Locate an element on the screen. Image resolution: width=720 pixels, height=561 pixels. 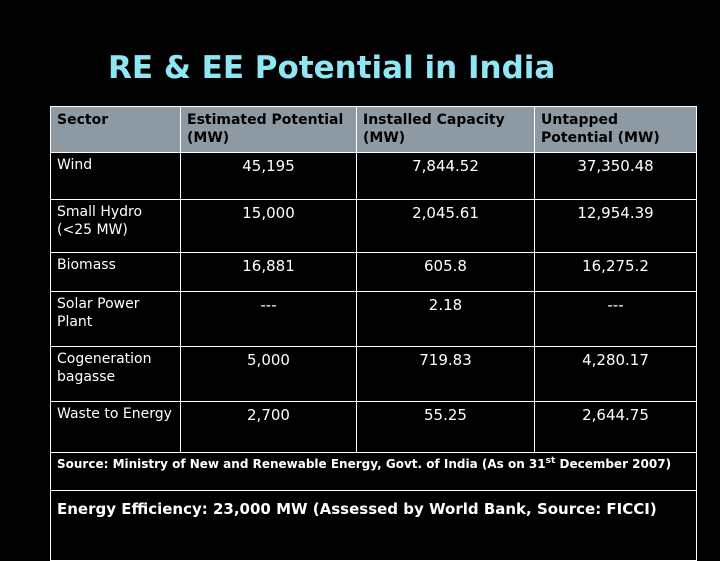
sector-cell: Cogeneration bagasse is located at coordinates (115, 374).